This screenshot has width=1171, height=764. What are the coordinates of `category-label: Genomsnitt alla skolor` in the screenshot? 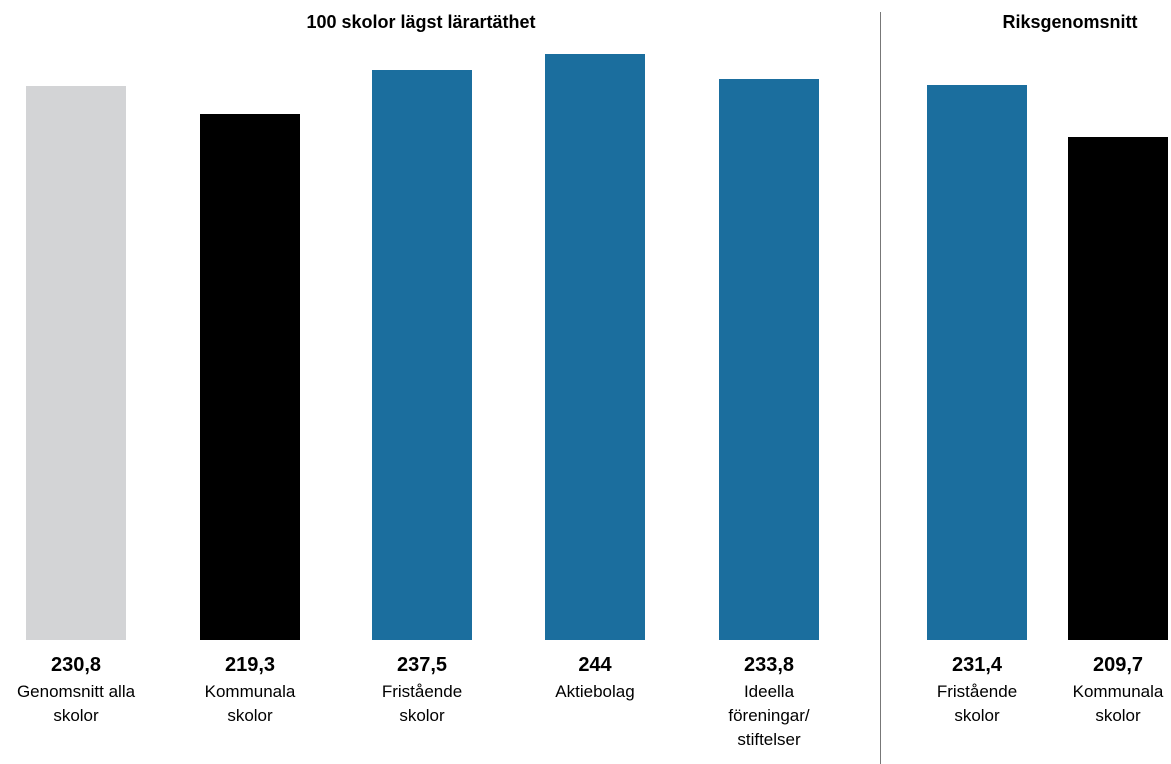 It's located at (80, 704).